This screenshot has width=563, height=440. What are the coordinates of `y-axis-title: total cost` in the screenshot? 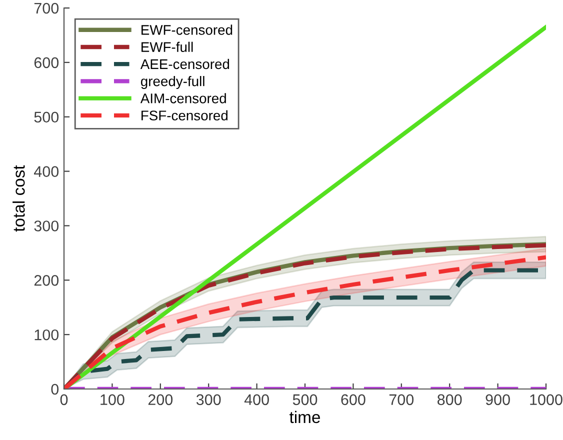 It's located at (18, 198).